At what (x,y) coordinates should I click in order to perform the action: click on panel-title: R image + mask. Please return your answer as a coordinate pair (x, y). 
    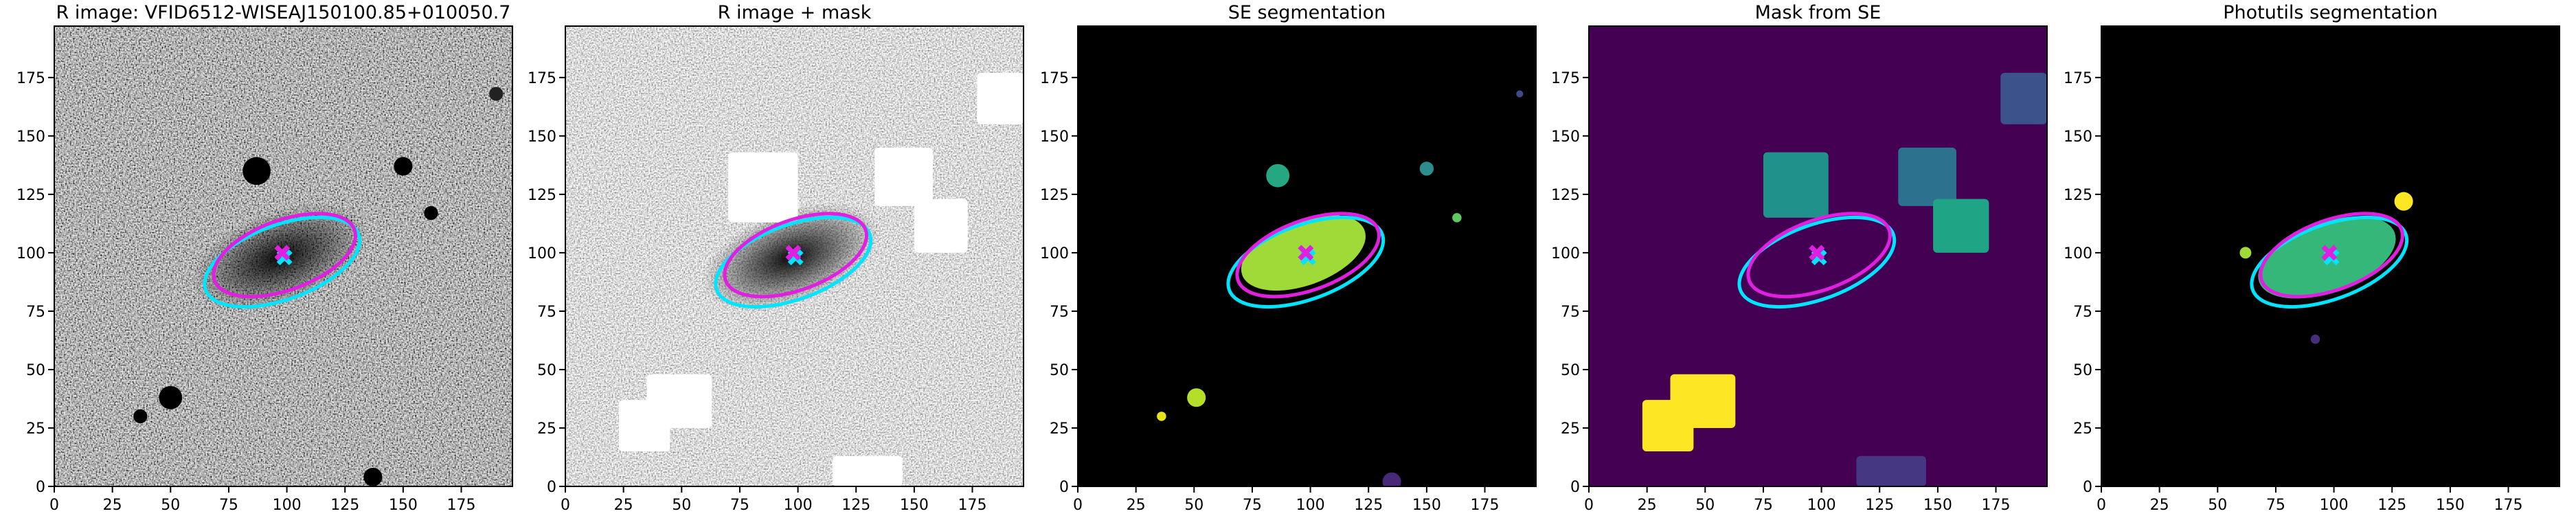
    Looking at the image, I should click on (795, 12).